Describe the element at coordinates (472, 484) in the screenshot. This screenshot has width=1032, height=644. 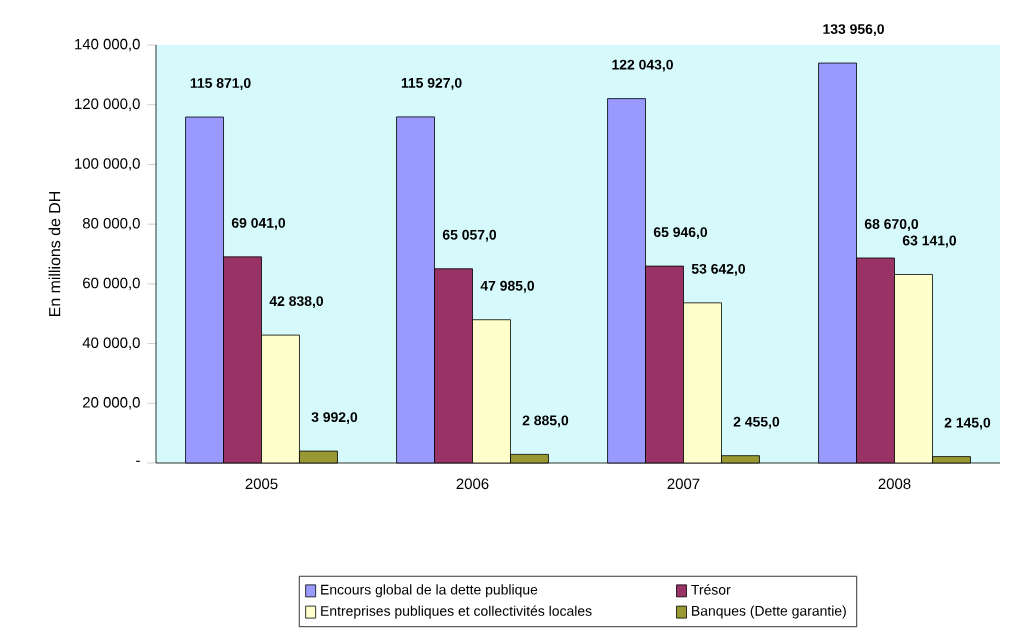
I see `x-tick-label: 2006` at that location.